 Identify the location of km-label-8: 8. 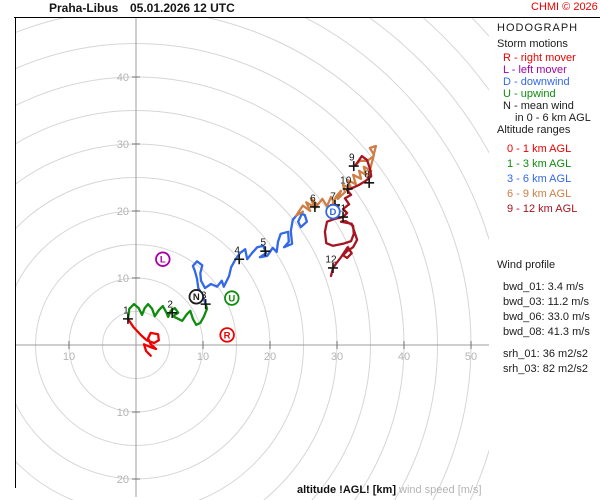
(367, 174).